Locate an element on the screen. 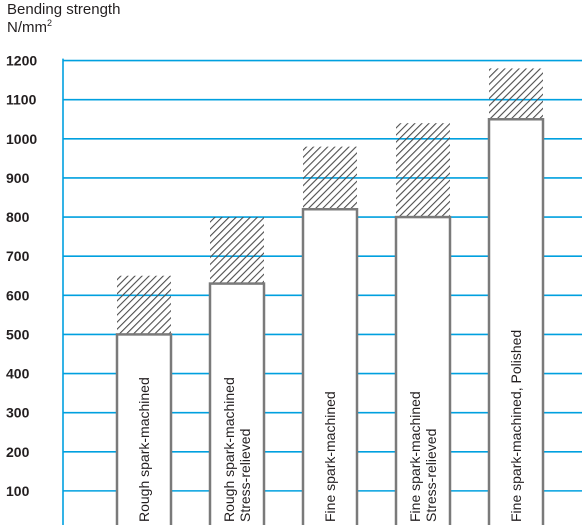  y-tick-label-1100: 1100 is located at coordinates (21, 100).